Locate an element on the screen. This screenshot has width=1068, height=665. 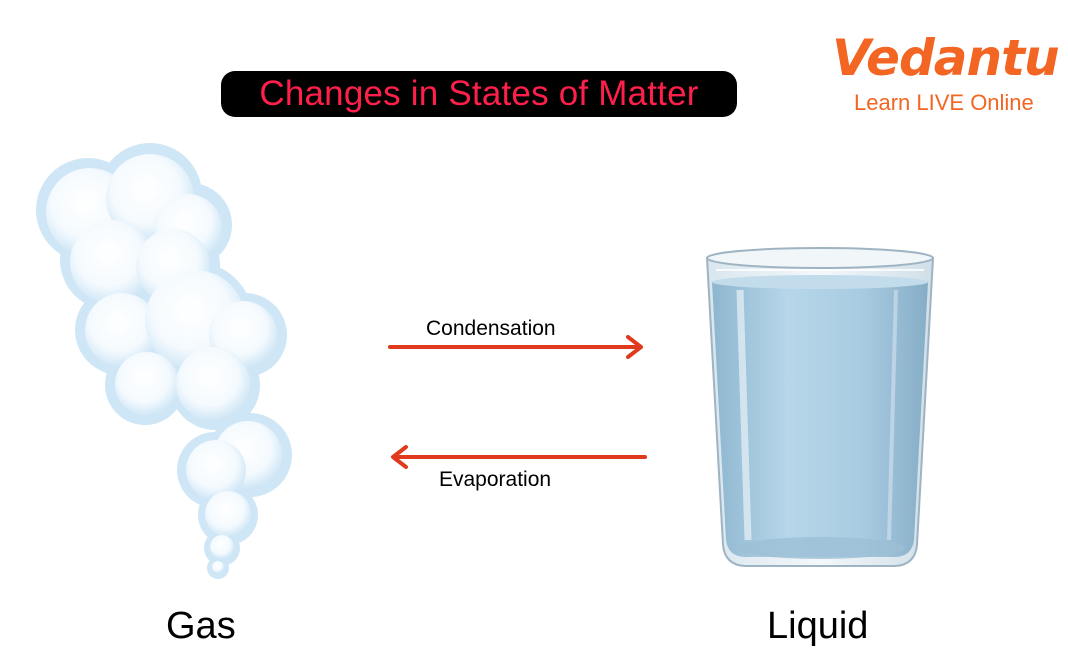
evaporation-label: Evaporation is located at coordinates (495, 479).